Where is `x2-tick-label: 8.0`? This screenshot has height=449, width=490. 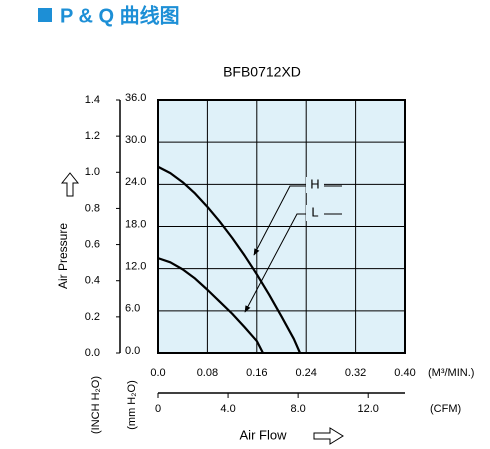 x2-tick-label: 8.0 is located at coordinates (297, 409).